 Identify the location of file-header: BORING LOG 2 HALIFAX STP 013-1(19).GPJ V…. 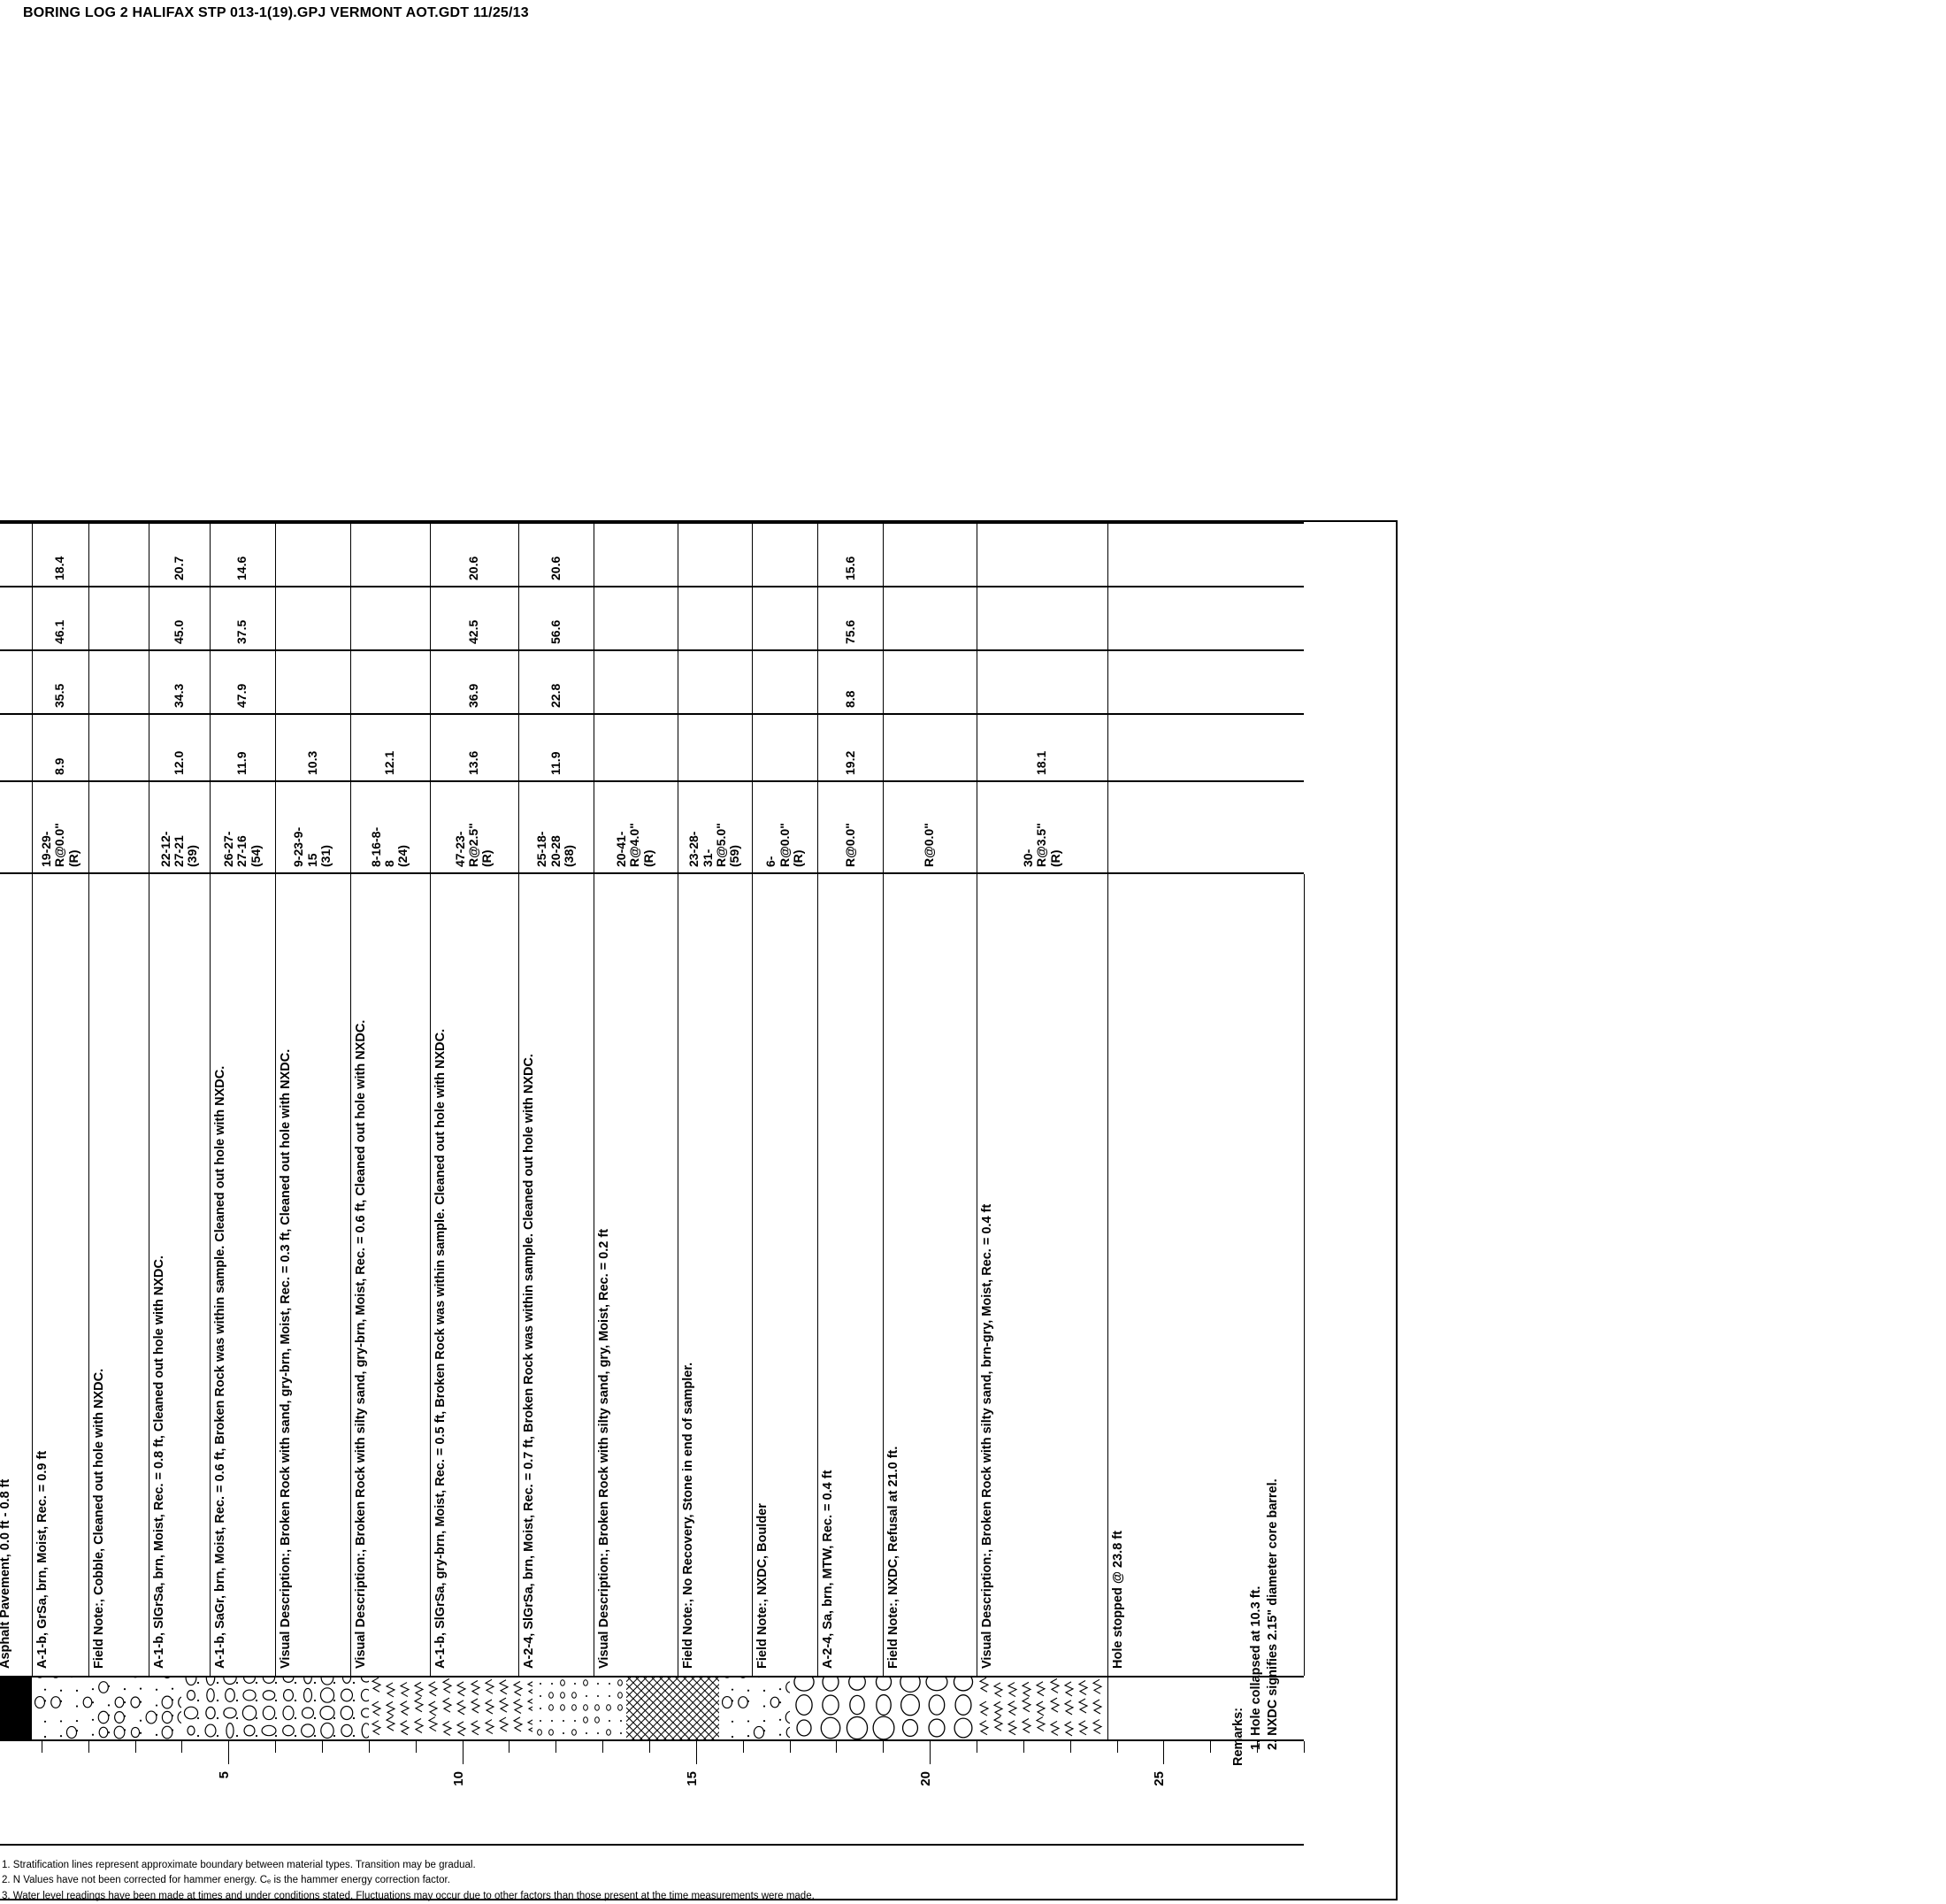
(276, 13).